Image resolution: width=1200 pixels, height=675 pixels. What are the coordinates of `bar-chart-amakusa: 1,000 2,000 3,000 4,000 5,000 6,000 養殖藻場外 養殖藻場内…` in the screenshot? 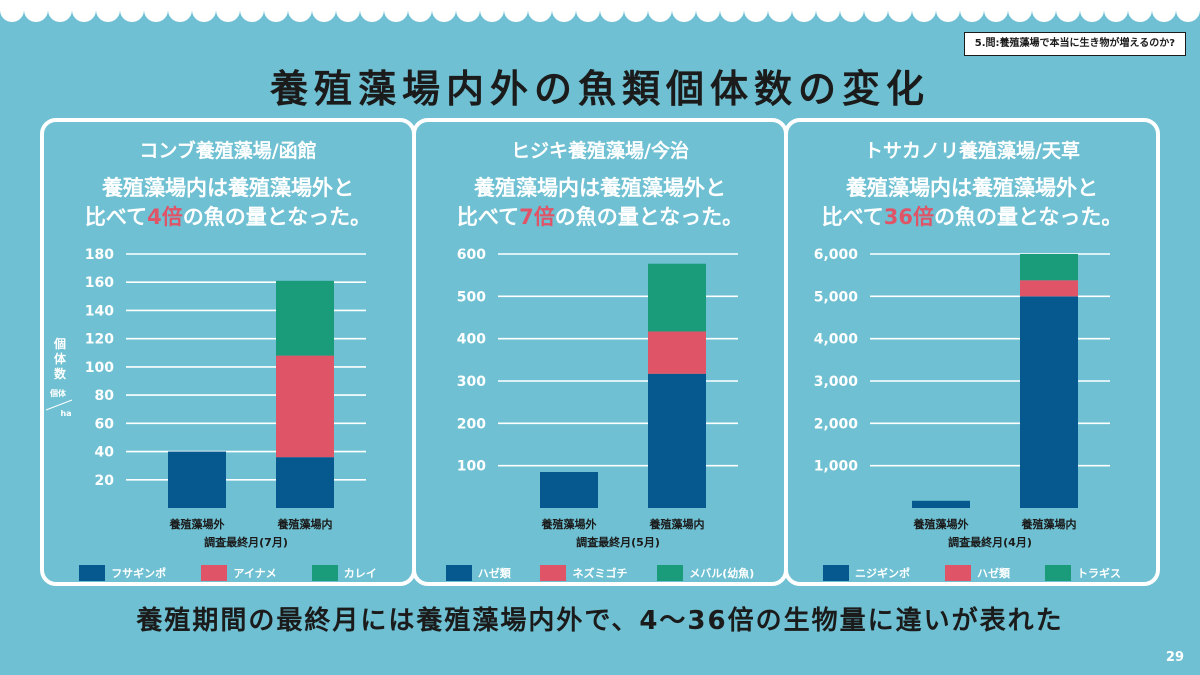 It's located at (962, 398).